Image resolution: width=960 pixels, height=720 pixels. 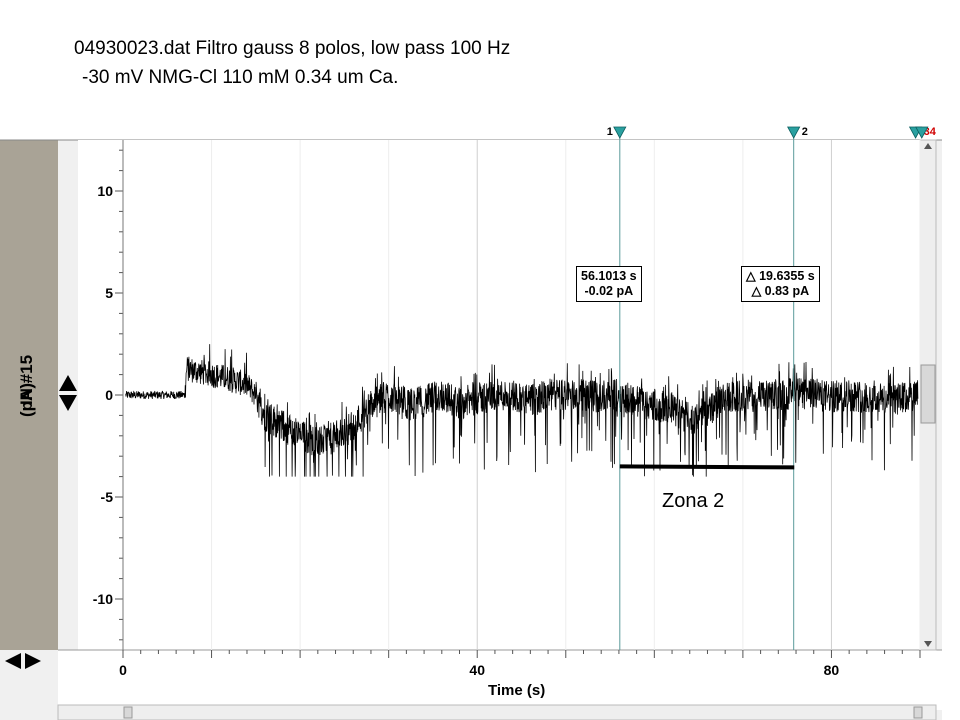 I want to click on triangle-left-icon, so click(x=13, y=661).